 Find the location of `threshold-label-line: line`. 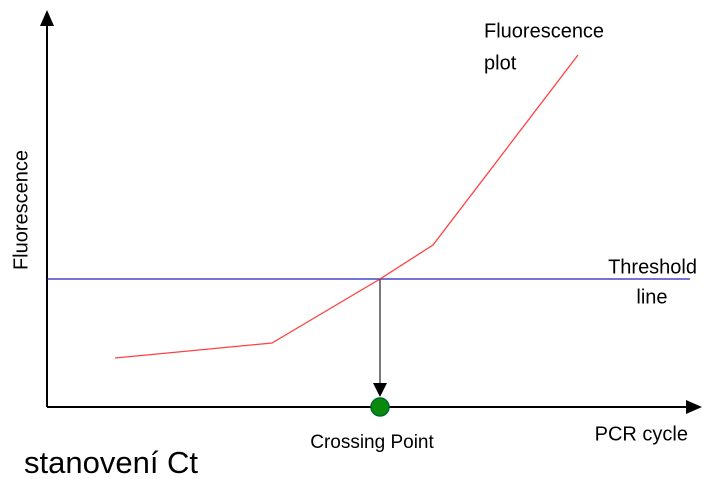

threshold-label-line: line is located at coordinates (651, 297).